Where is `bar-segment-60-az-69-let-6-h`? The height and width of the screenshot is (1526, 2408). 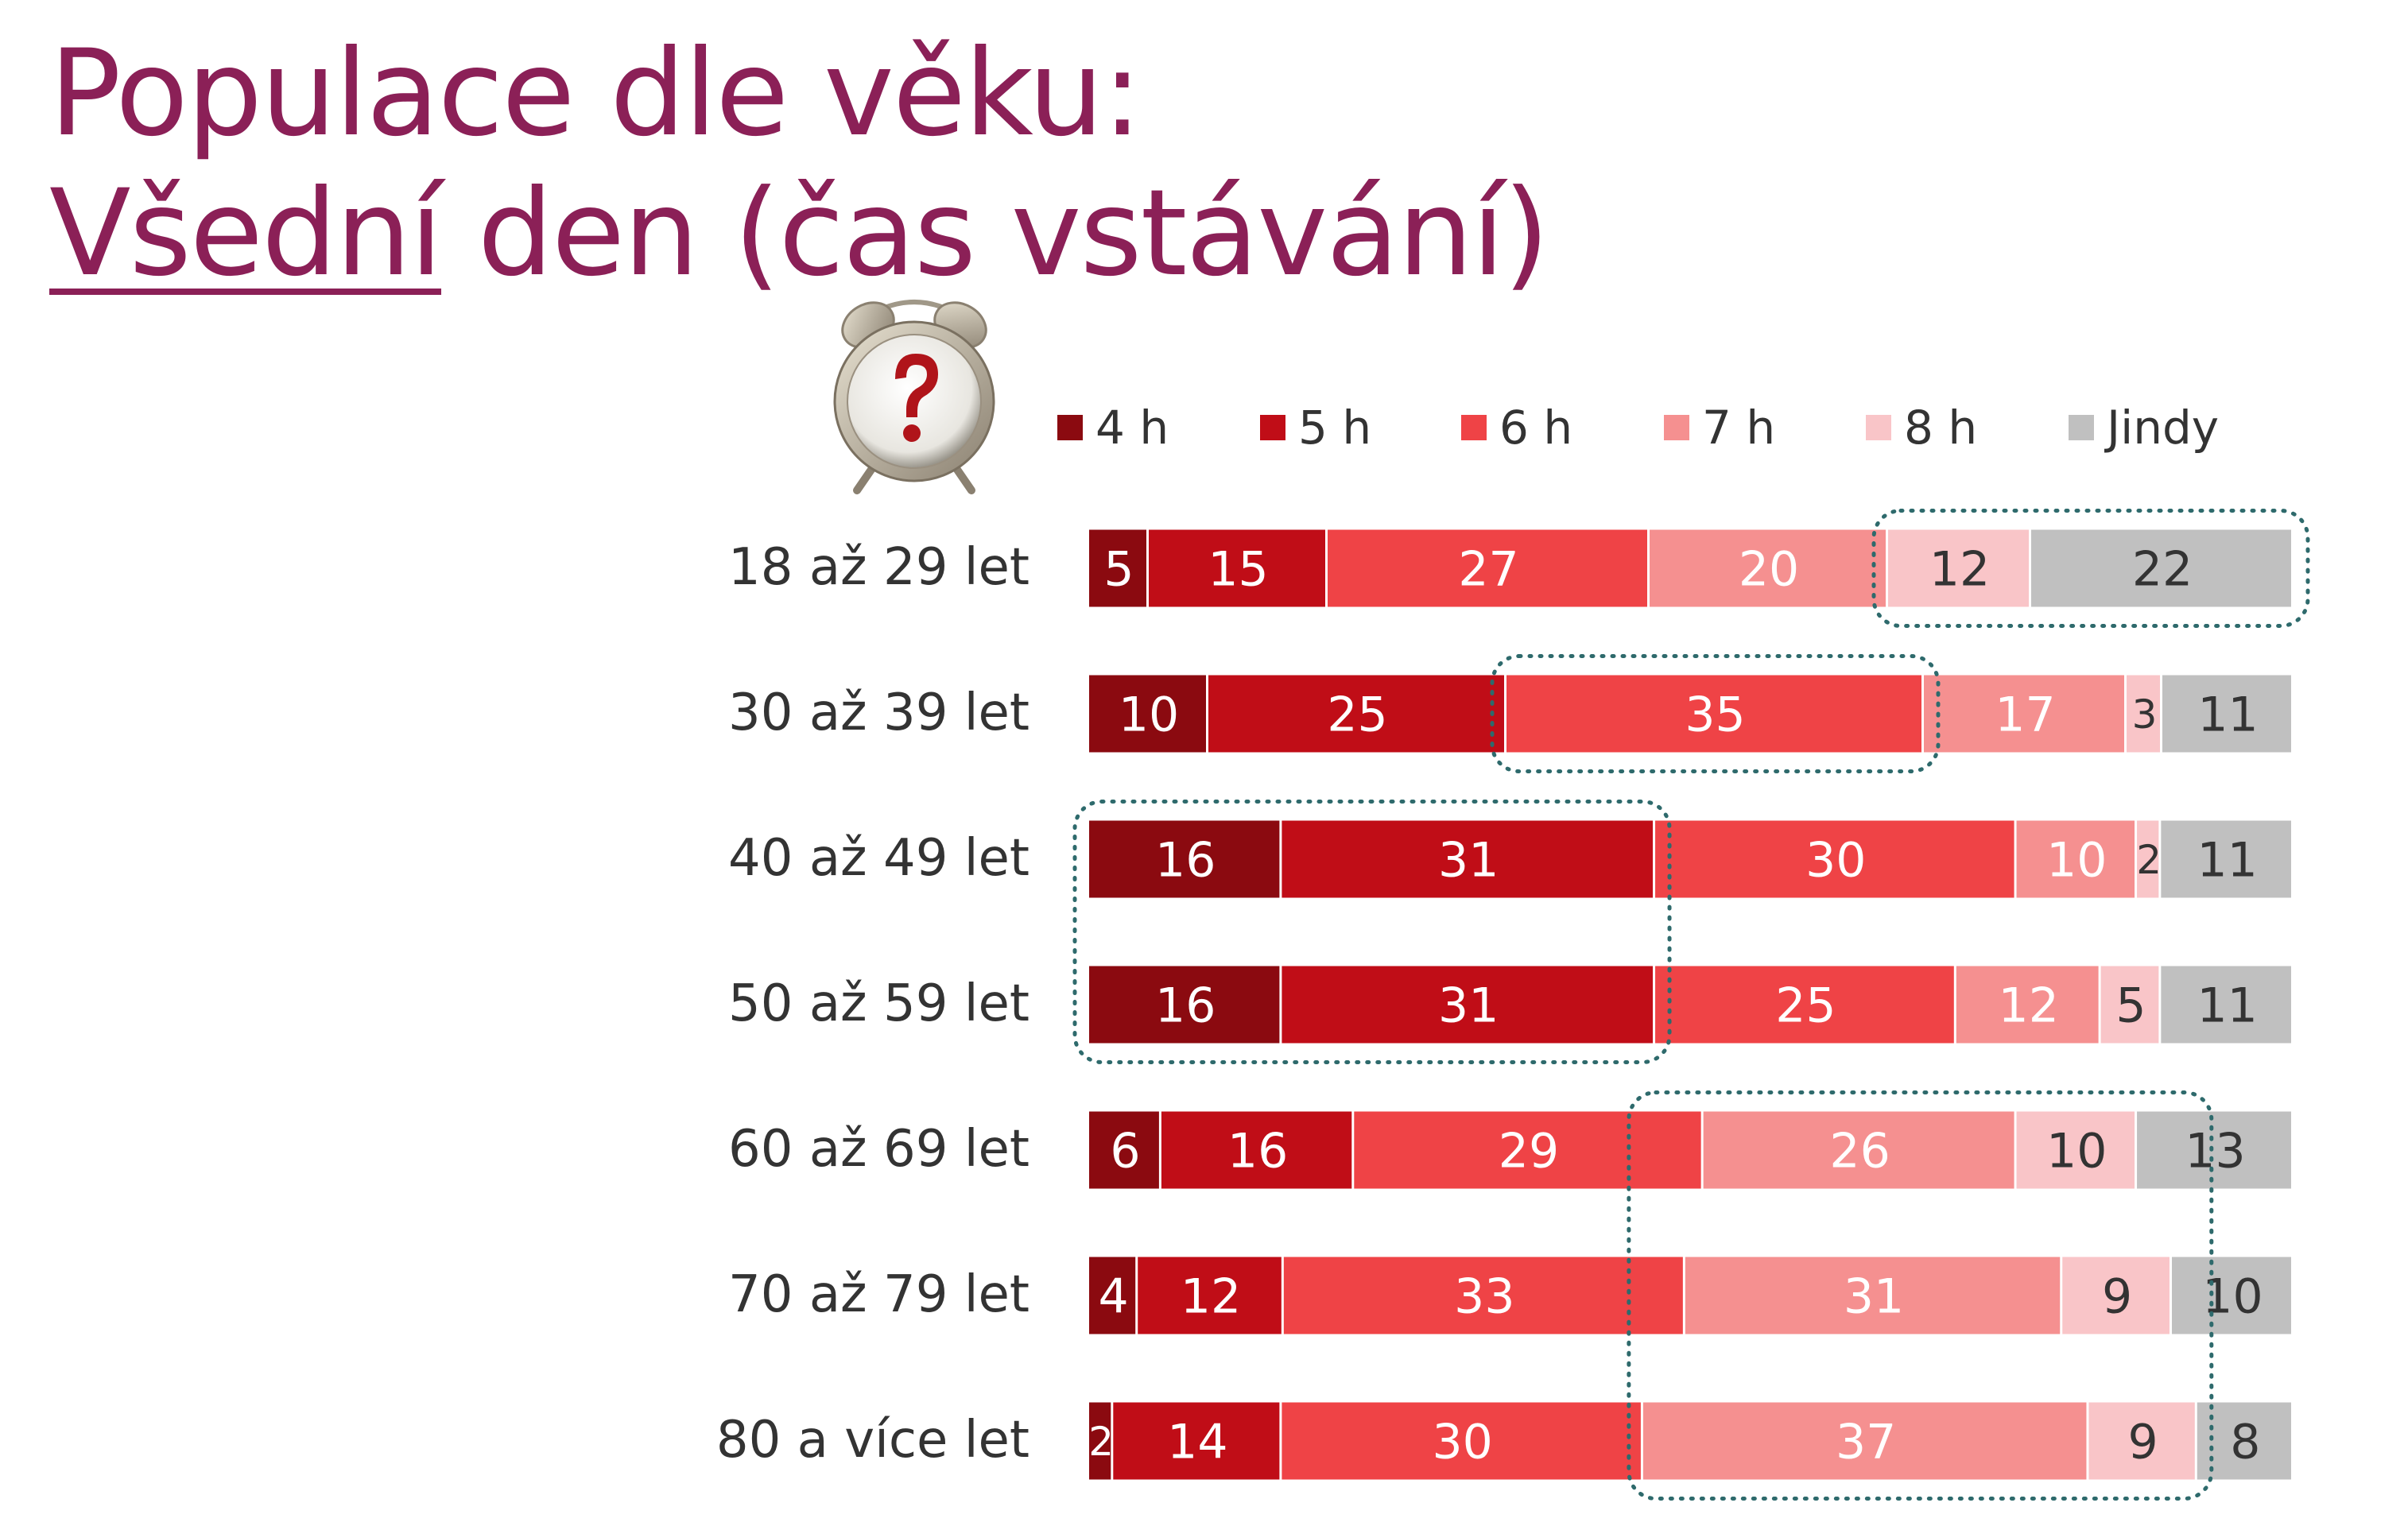
bar-segment-60-az-69-let-6-h is located at coordinates (1527, 1150).